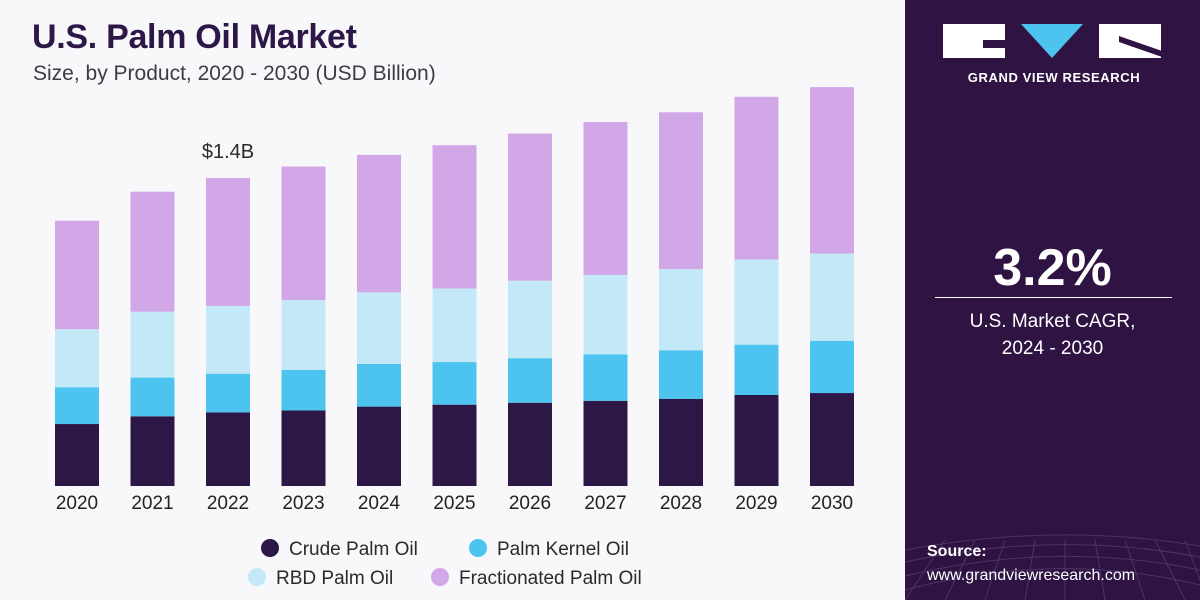  I want to click on bar-crude-palm-oil-2024, so click(379, 446).